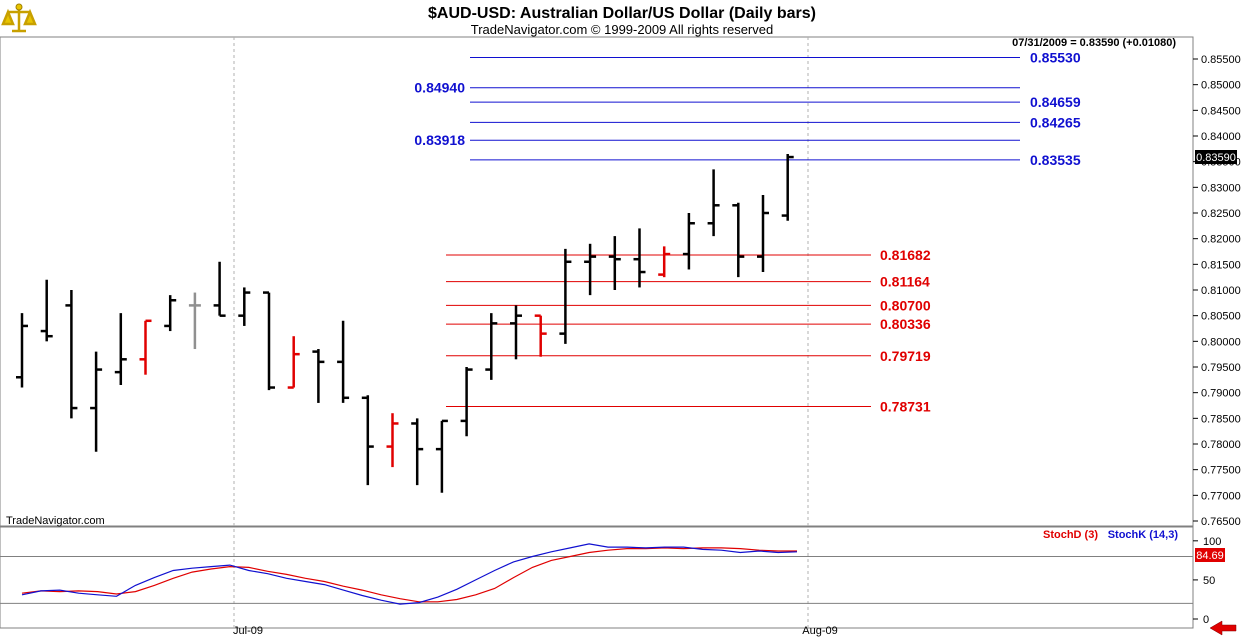  Describe the element at coordinates (905, 282) in the screenshot. I see `red-level-label: 0.81164` at that location.